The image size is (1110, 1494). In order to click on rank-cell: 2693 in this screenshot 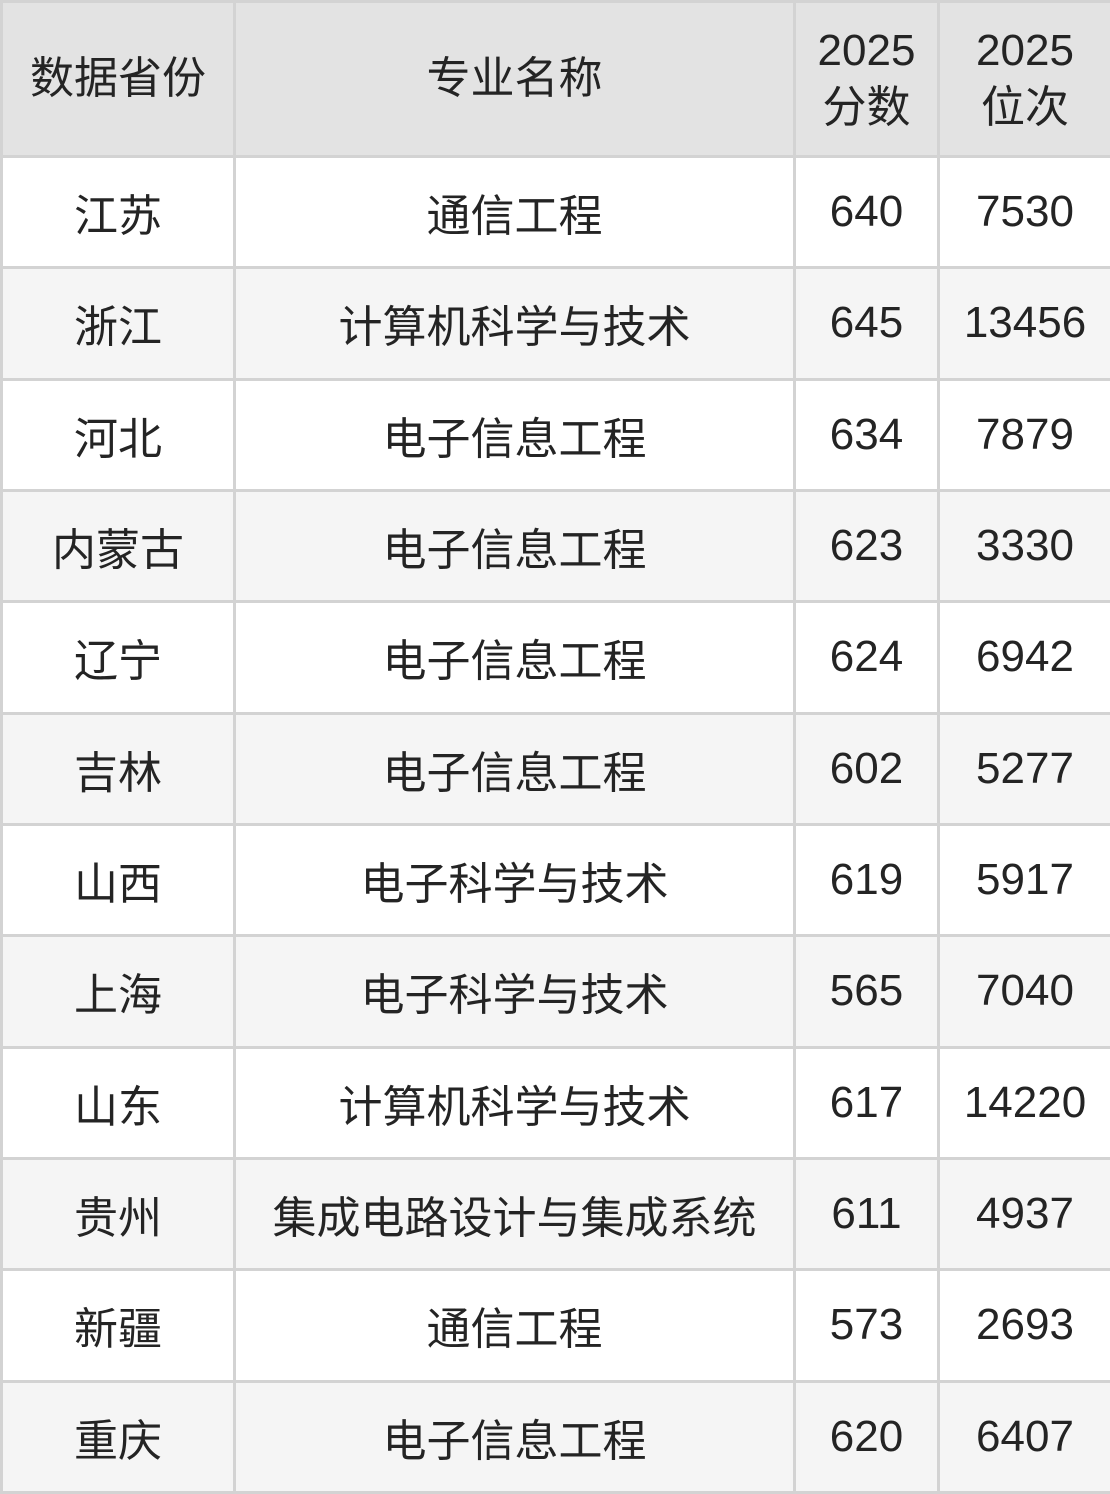, I will do `click(1023, 1325)`.